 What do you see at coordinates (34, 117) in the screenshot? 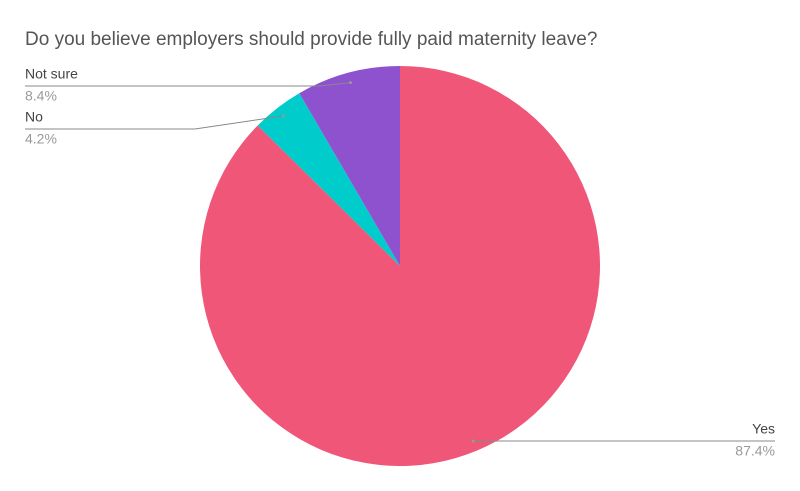
I see `slice-label: No` at bounding box center [34, 117].